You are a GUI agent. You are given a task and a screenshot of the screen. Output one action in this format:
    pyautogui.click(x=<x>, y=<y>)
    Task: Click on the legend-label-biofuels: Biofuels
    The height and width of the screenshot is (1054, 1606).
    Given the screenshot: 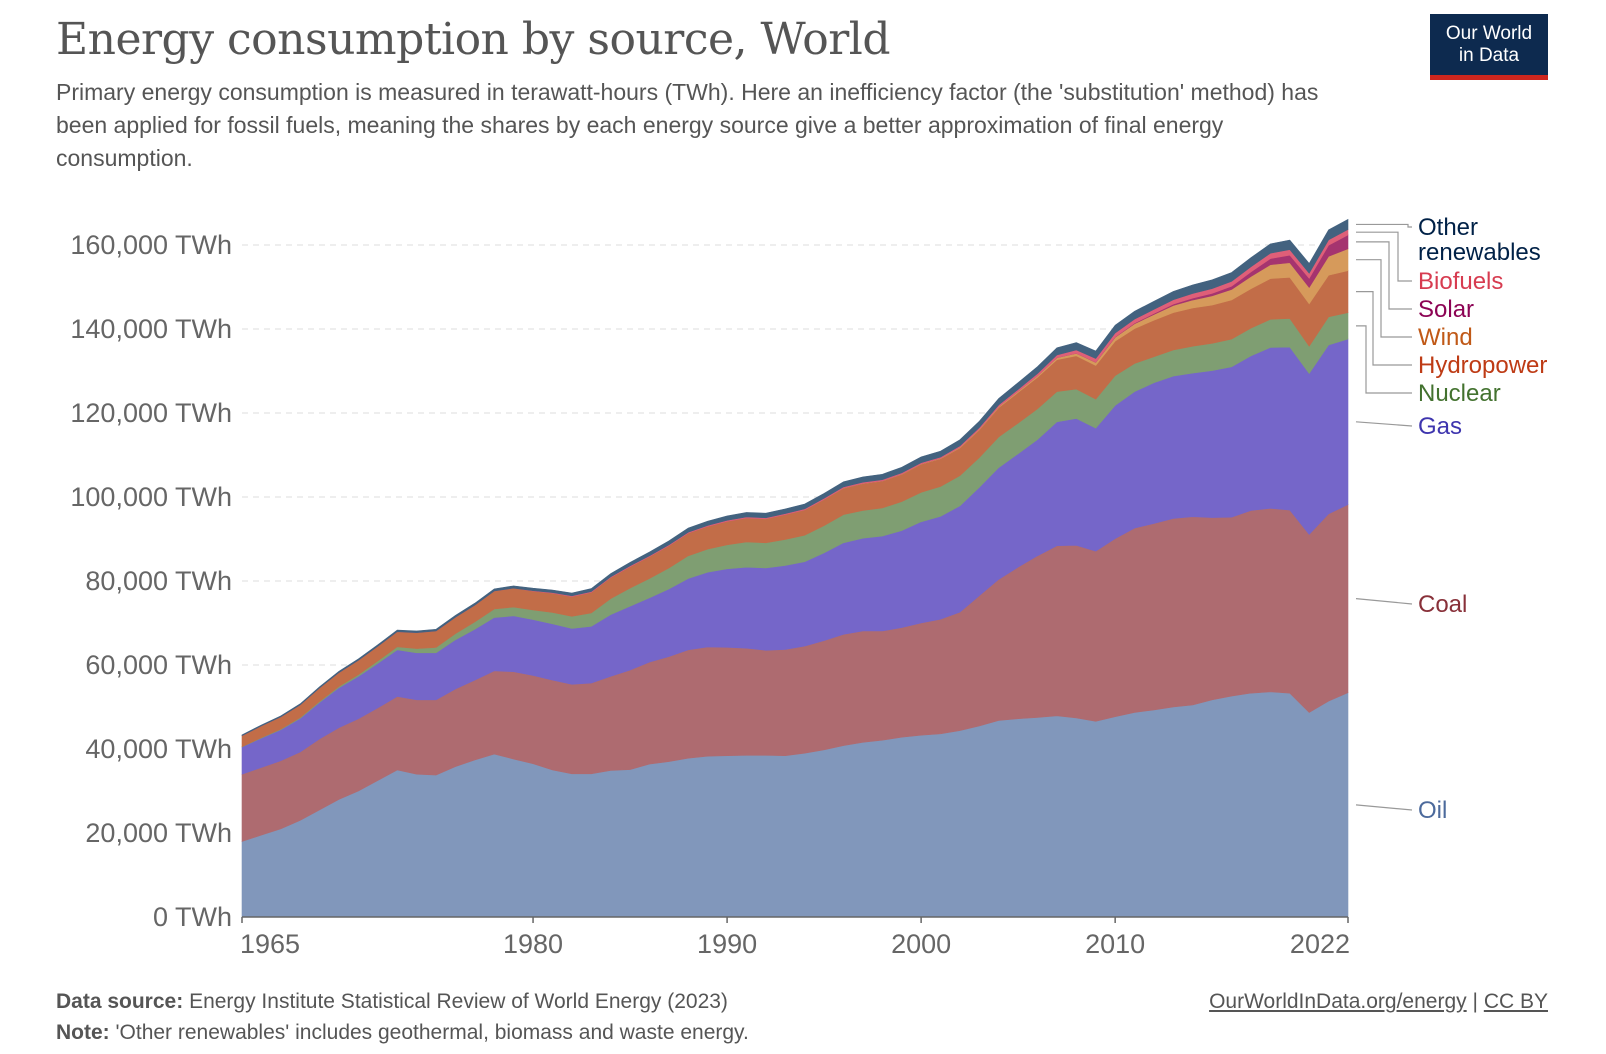 What is the action you would take?
    pyautogui.click(x=1460, y=281)
    